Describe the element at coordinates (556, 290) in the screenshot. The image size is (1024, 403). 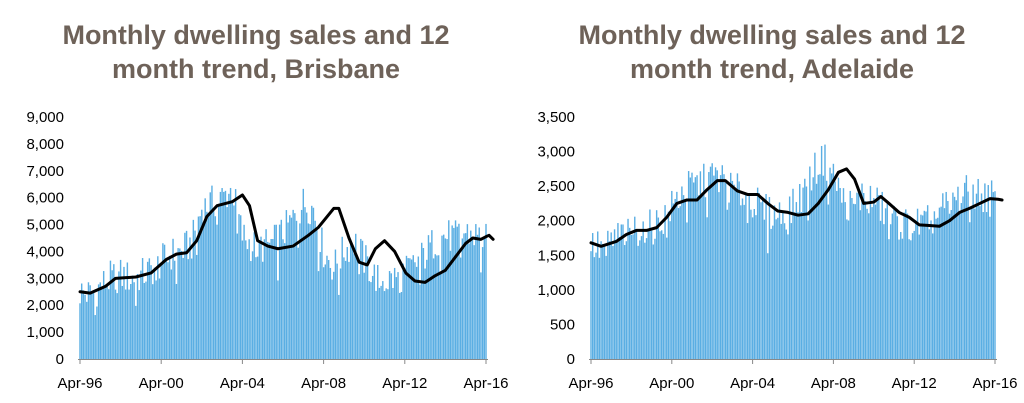
I see `y-tick-label: 1,000` at that location.